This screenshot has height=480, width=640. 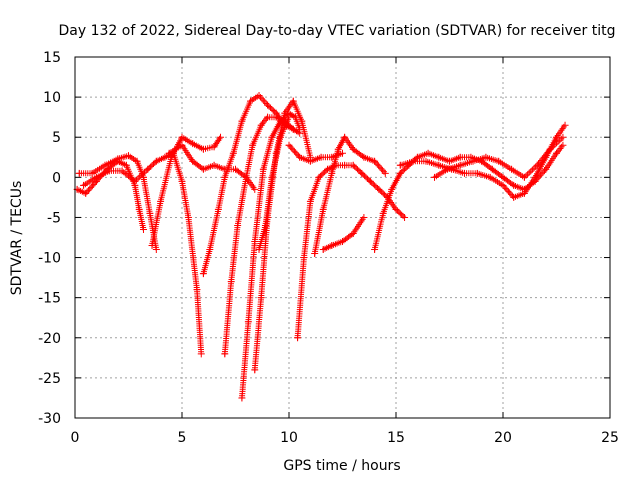 I want to click on x-tick-label: 0, so click(x=75, y=438).